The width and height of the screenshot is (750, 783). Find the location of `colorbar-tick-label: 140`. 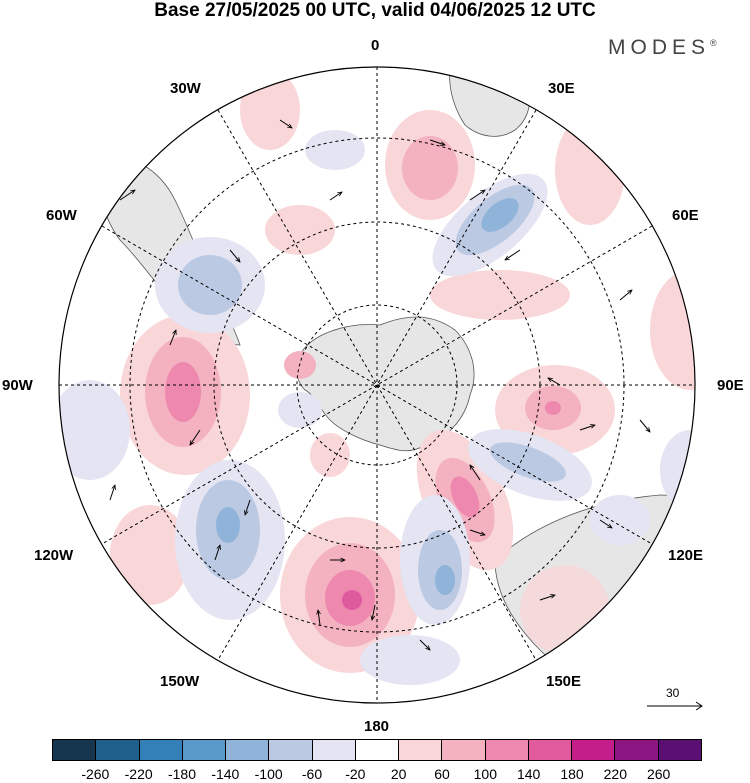

colorbar-tick-label: 140 is located at coordinates (528, 774).